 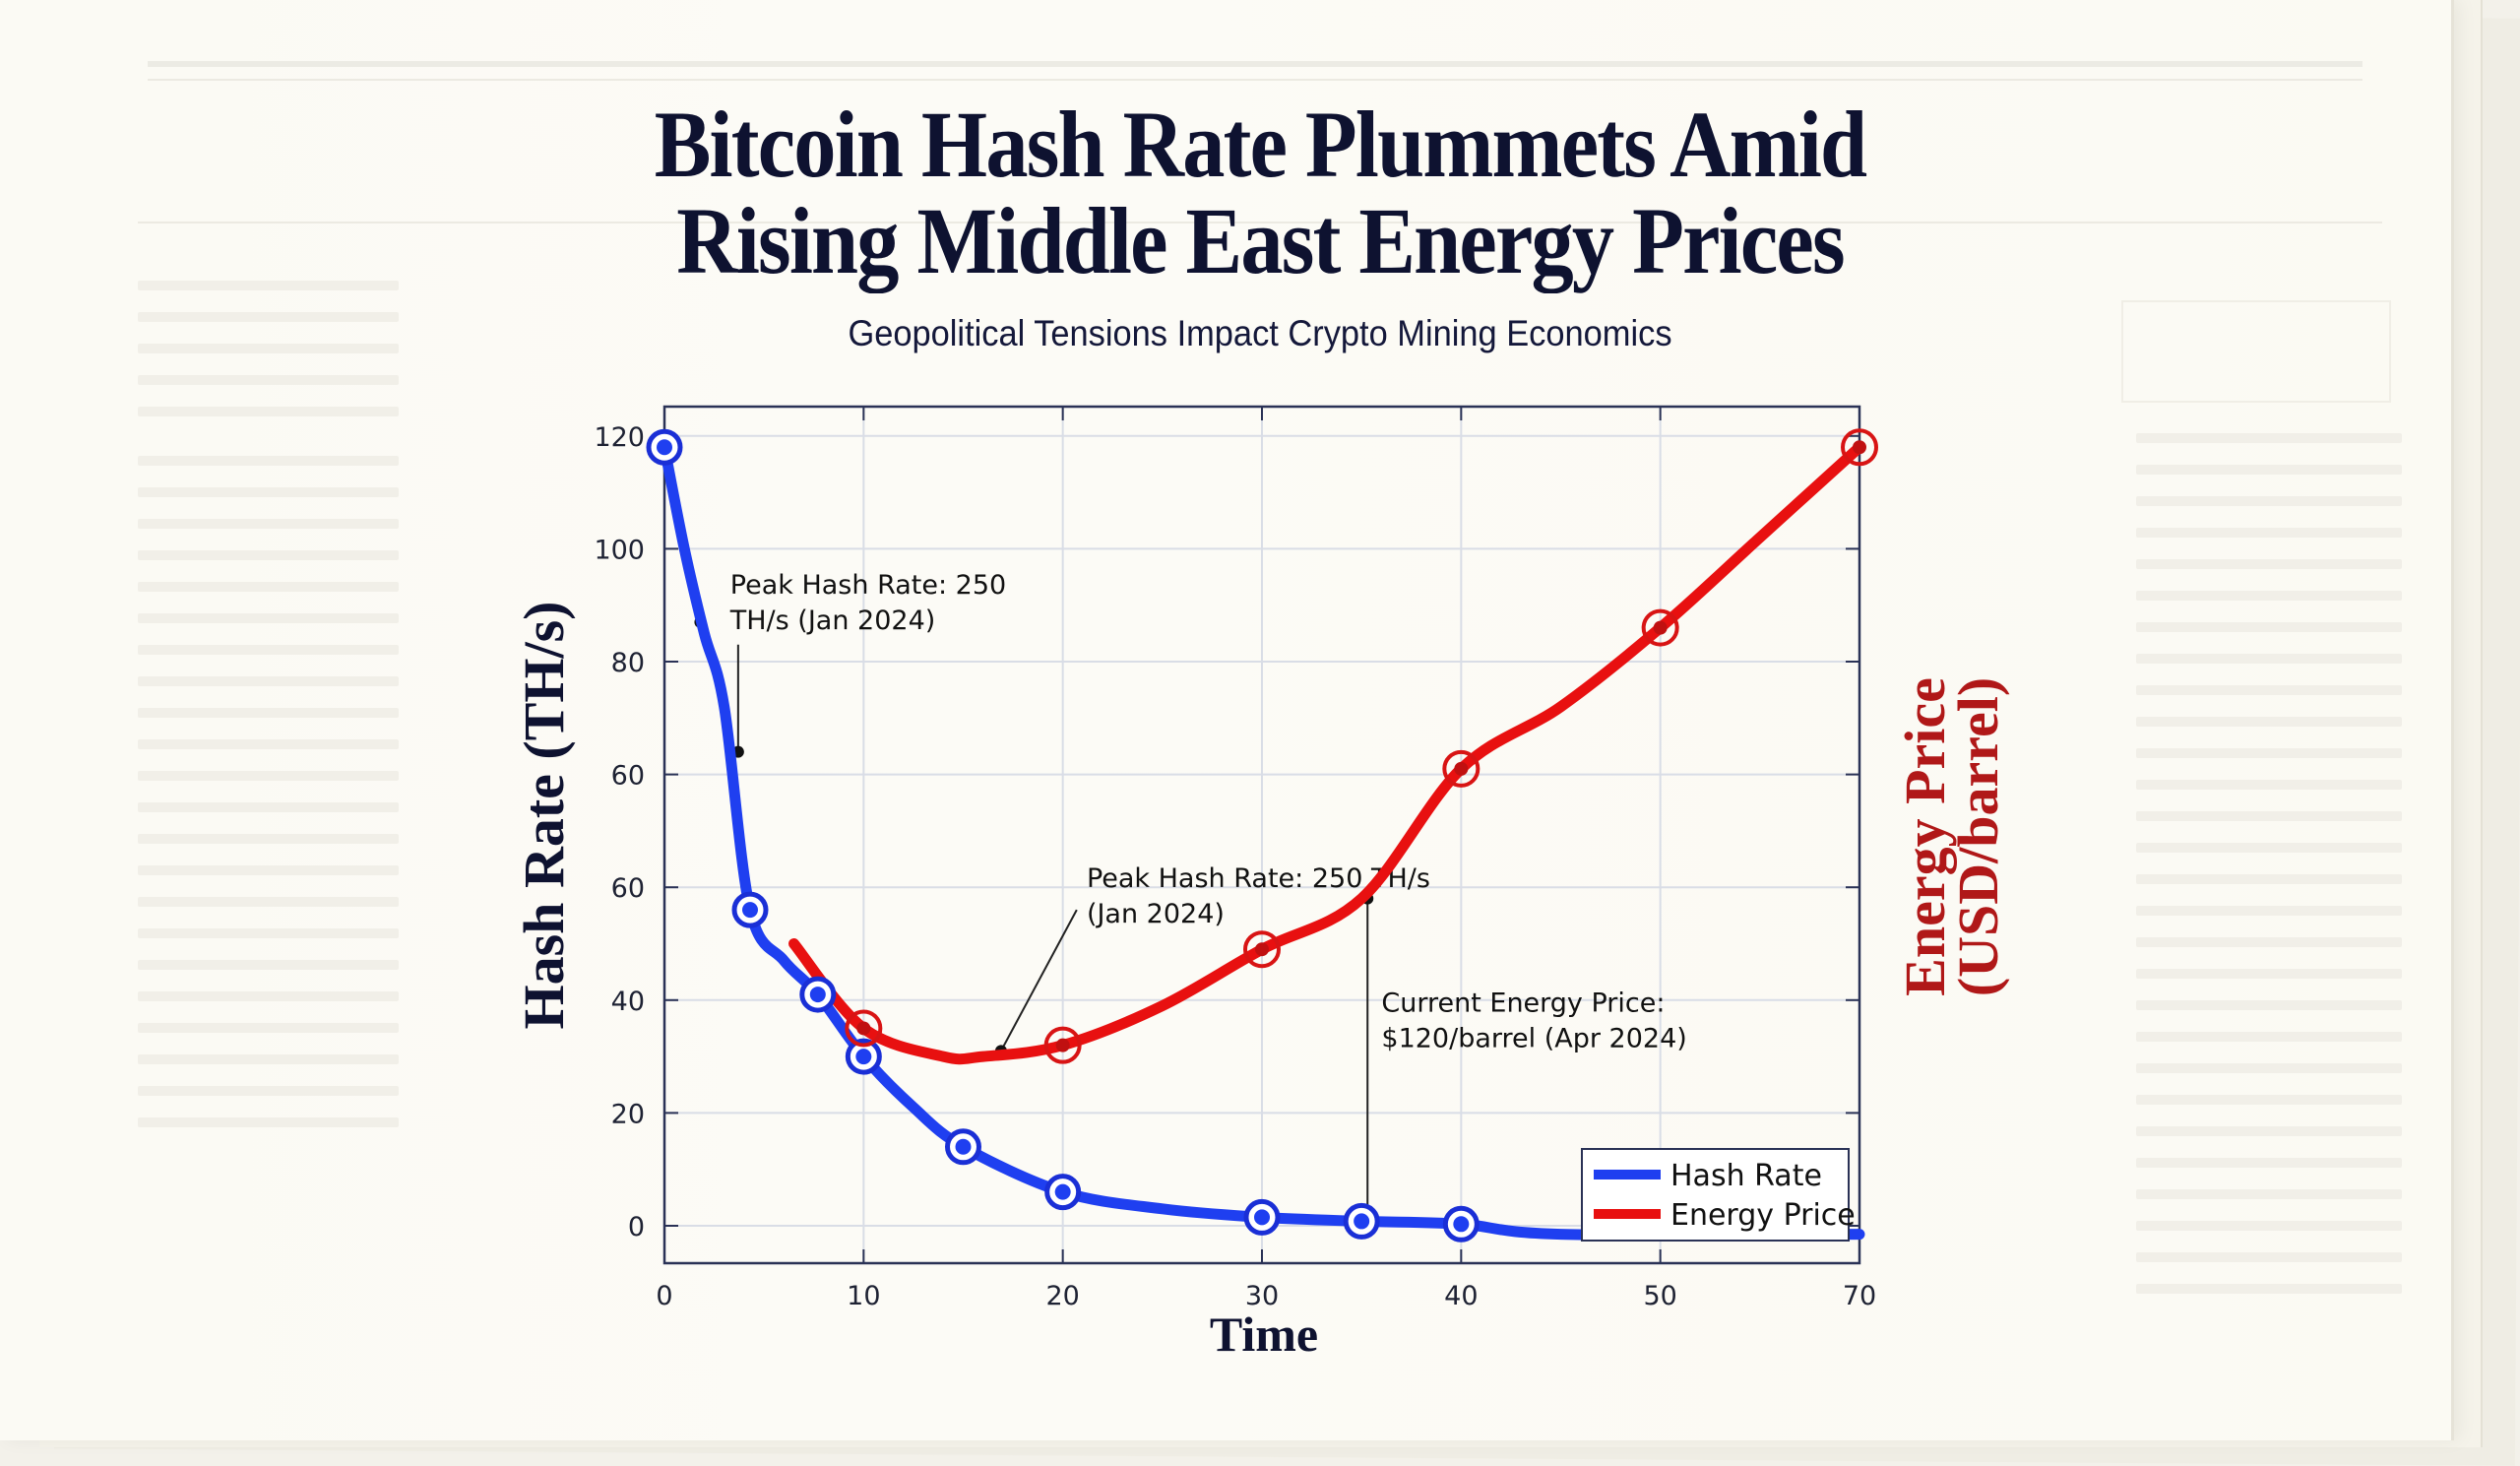 I want to click on annotation-text: $120/barrel (Apr 2024), so click(x=1533, y=1038).